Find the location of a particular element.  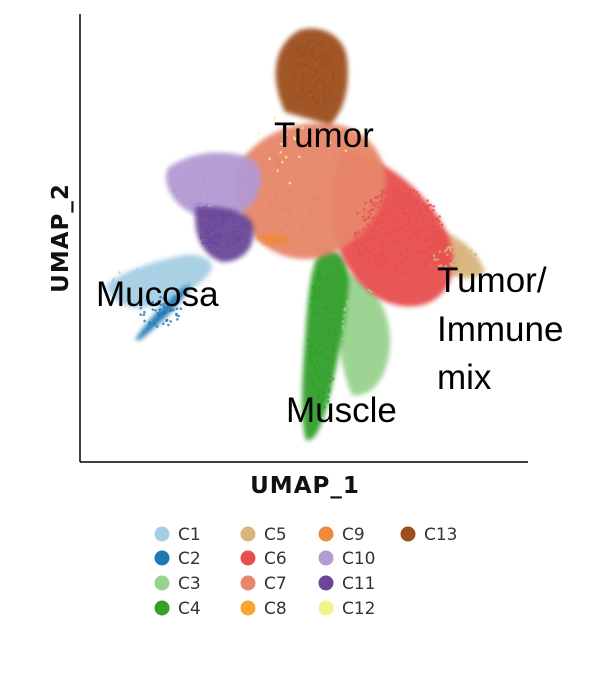

legend-item-c7: C7 is located at coordinates (263, 584).